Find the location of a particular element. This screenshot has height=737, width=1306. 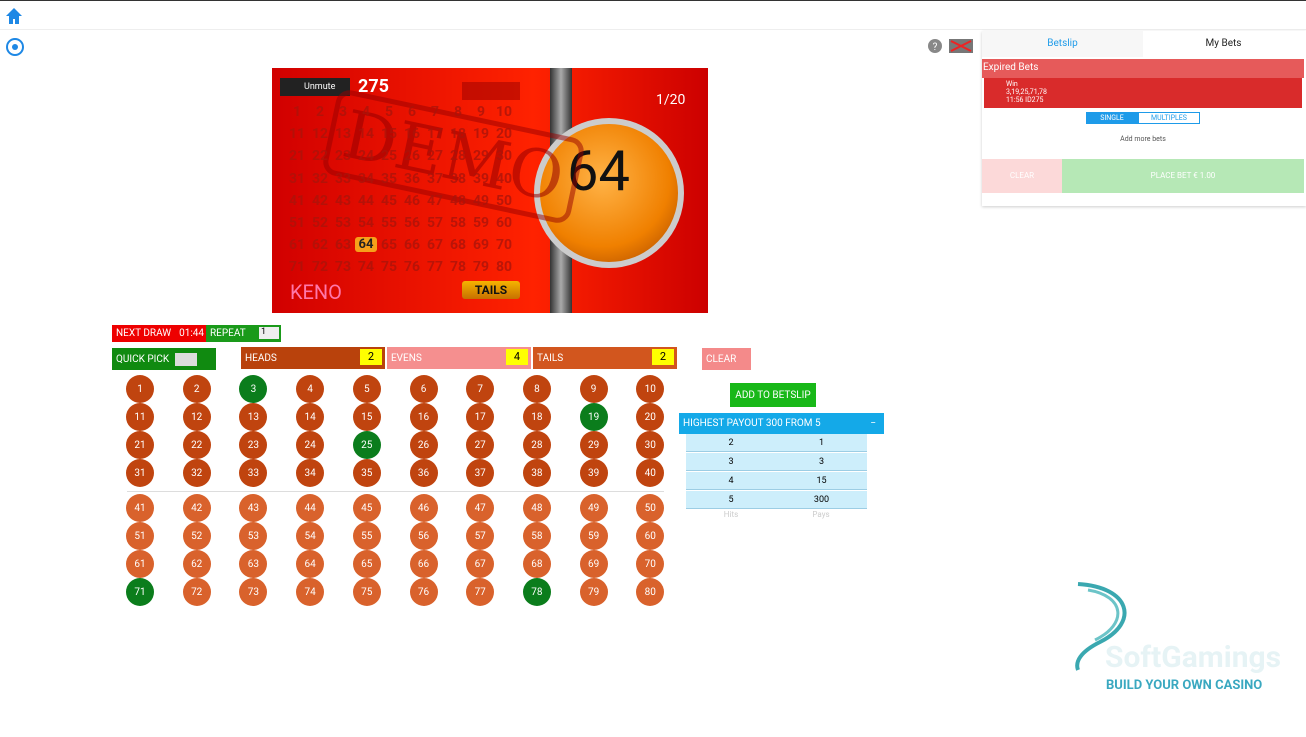

number-ball: 45 is located at coordinates (366, 508).